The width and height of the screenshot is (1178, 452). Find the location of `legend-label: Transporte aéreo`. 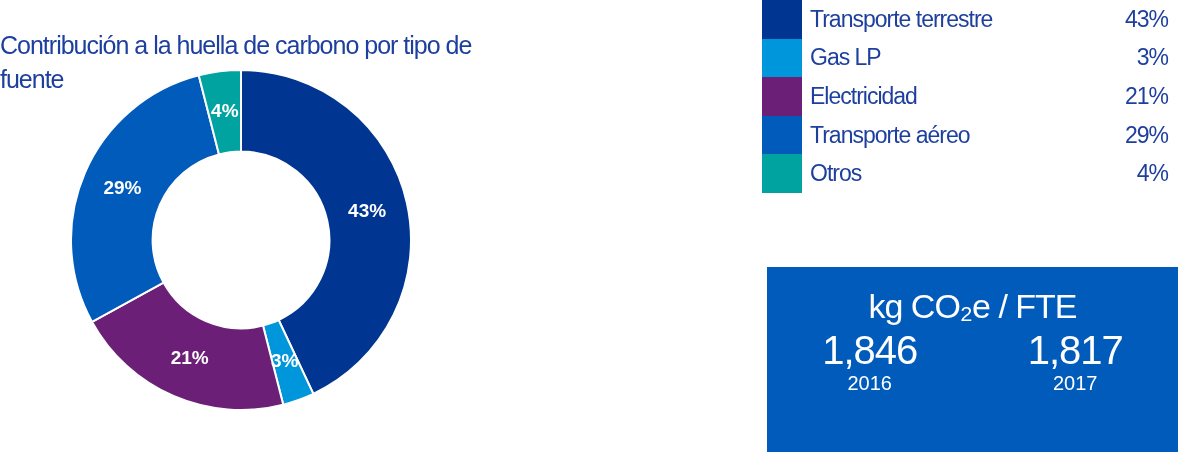

legend-label: Transporte aéreo is located at coordinates (890, 135).